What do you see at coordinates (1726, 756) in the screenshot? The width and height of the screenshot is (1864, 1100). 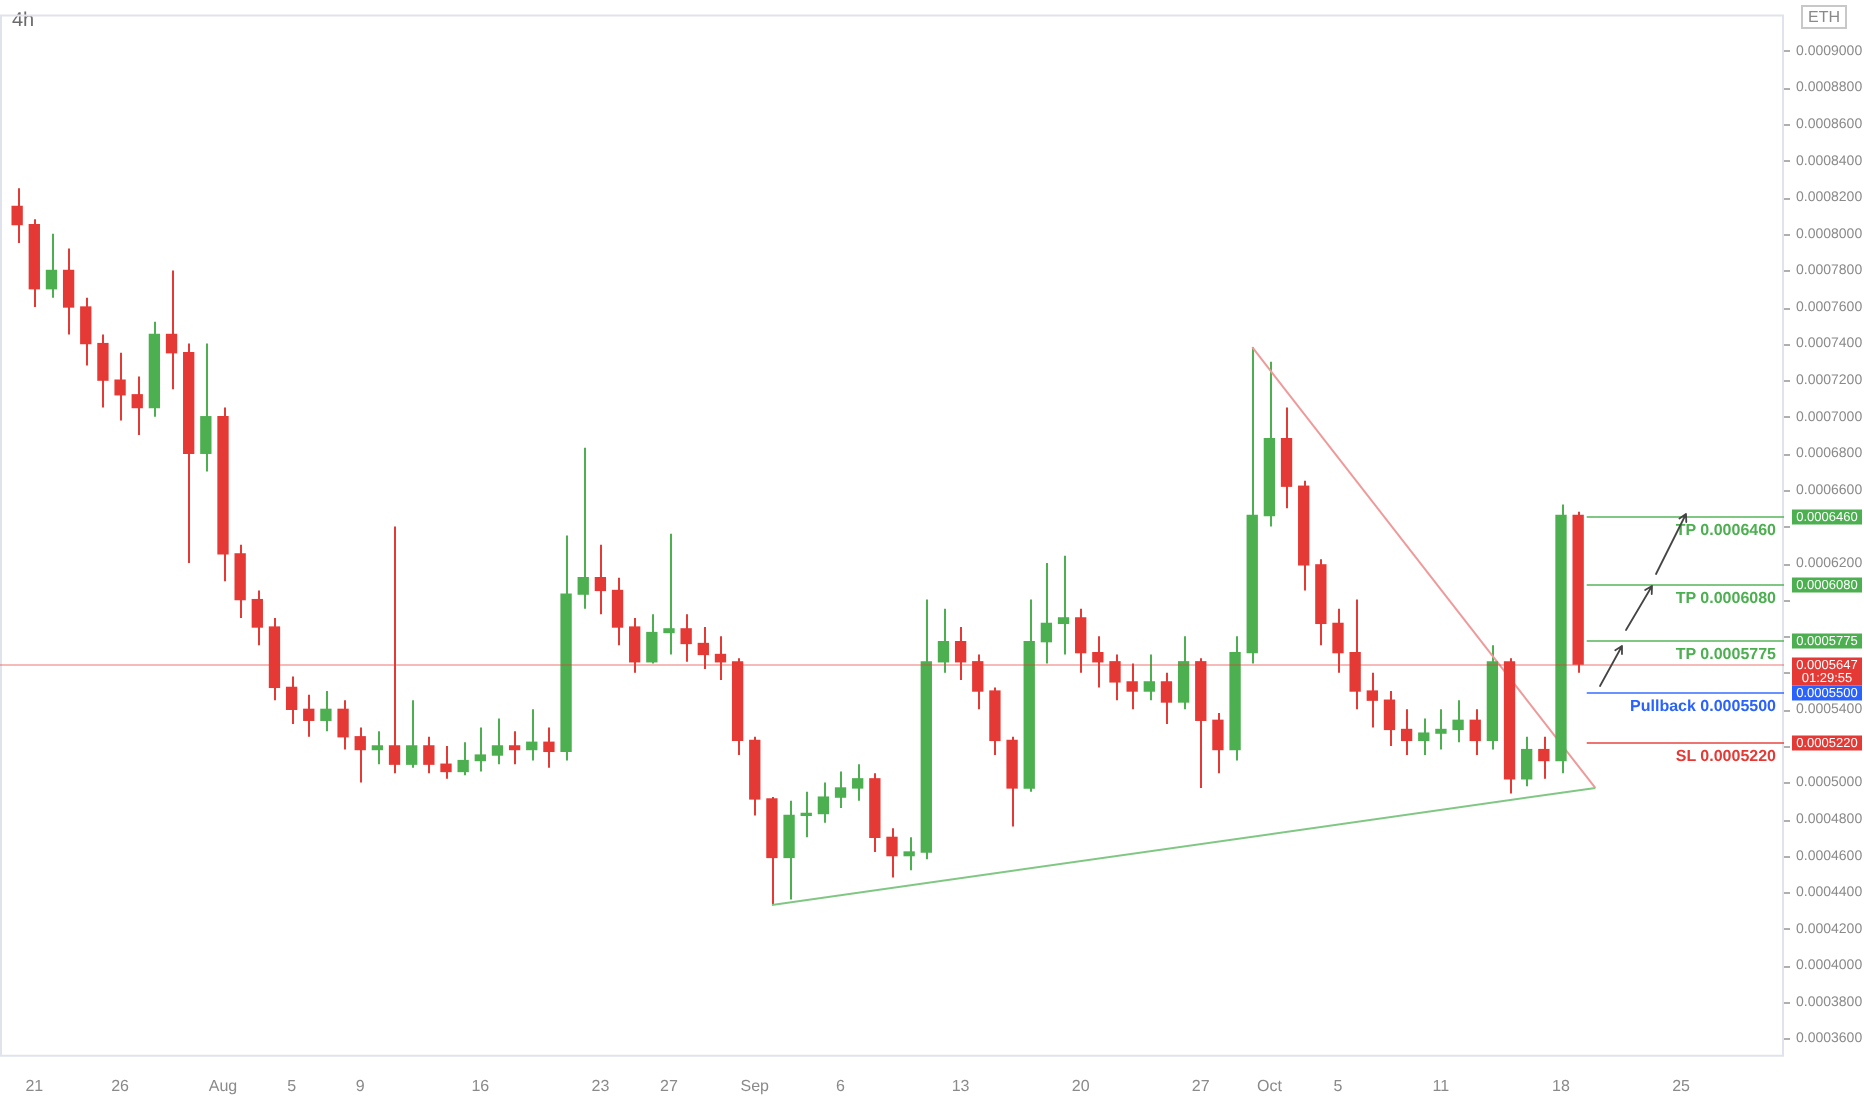 I see `ref-line-label: SL 0.0005220` at bounding box center [1726, 756].